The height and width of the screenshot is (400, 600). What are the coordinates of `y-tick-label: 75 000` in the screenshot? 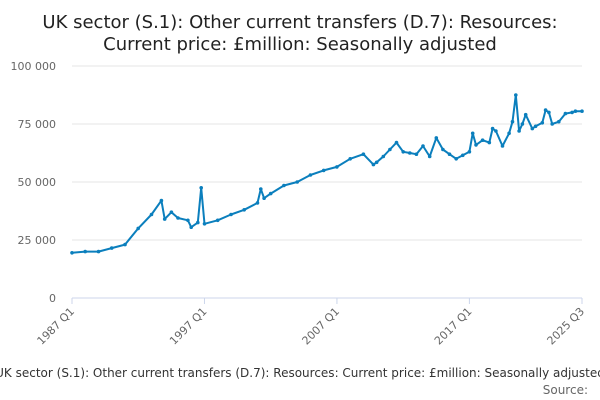 It's located at (37, 124).